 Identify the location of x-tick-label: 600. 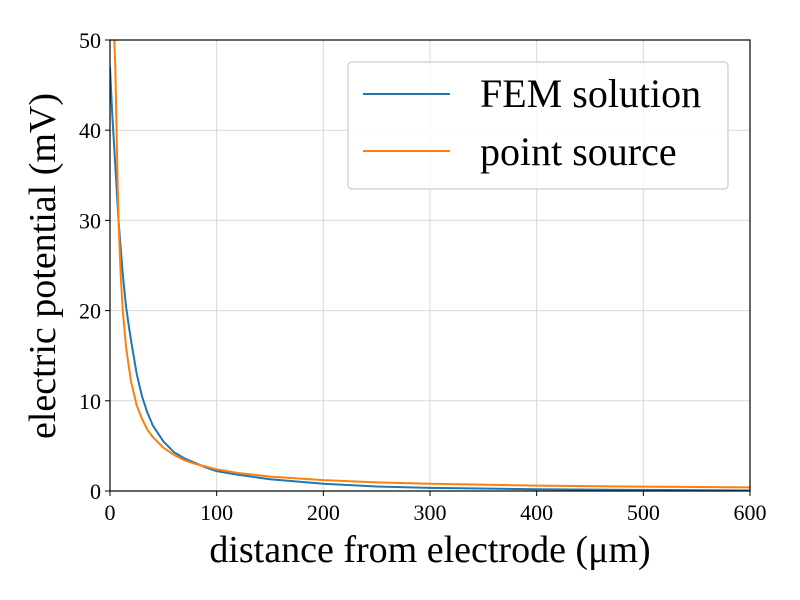
(750, 512).